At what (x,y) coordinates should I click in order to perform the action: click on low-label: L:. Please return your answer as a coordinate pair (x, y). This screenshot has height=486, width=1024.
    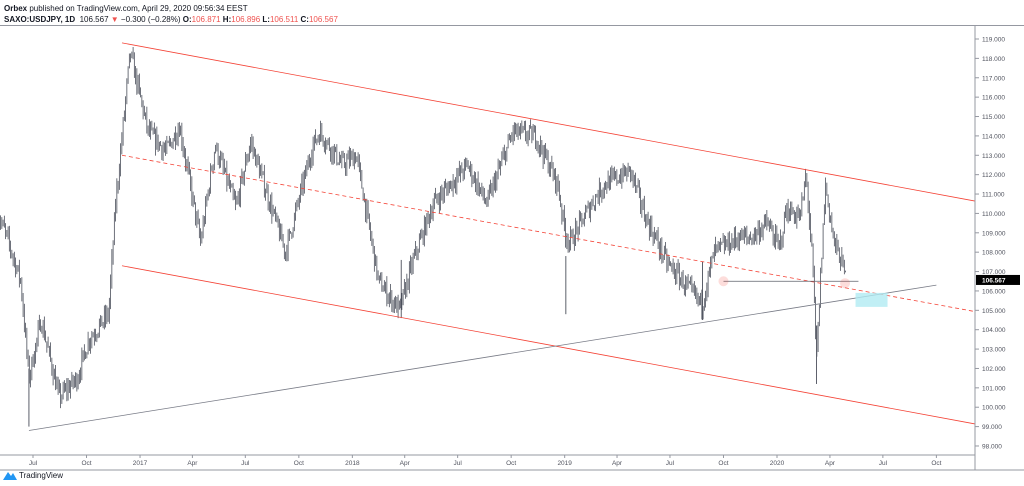
    Looking at the image, I should click on (266, 19).